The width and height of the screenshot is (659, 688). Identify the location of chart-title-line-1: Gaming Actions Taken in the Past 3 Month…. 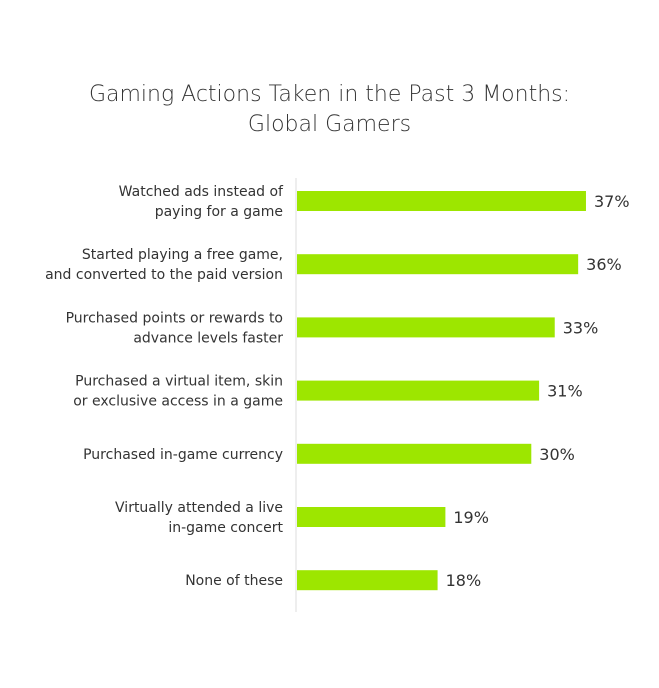
(329, 94).